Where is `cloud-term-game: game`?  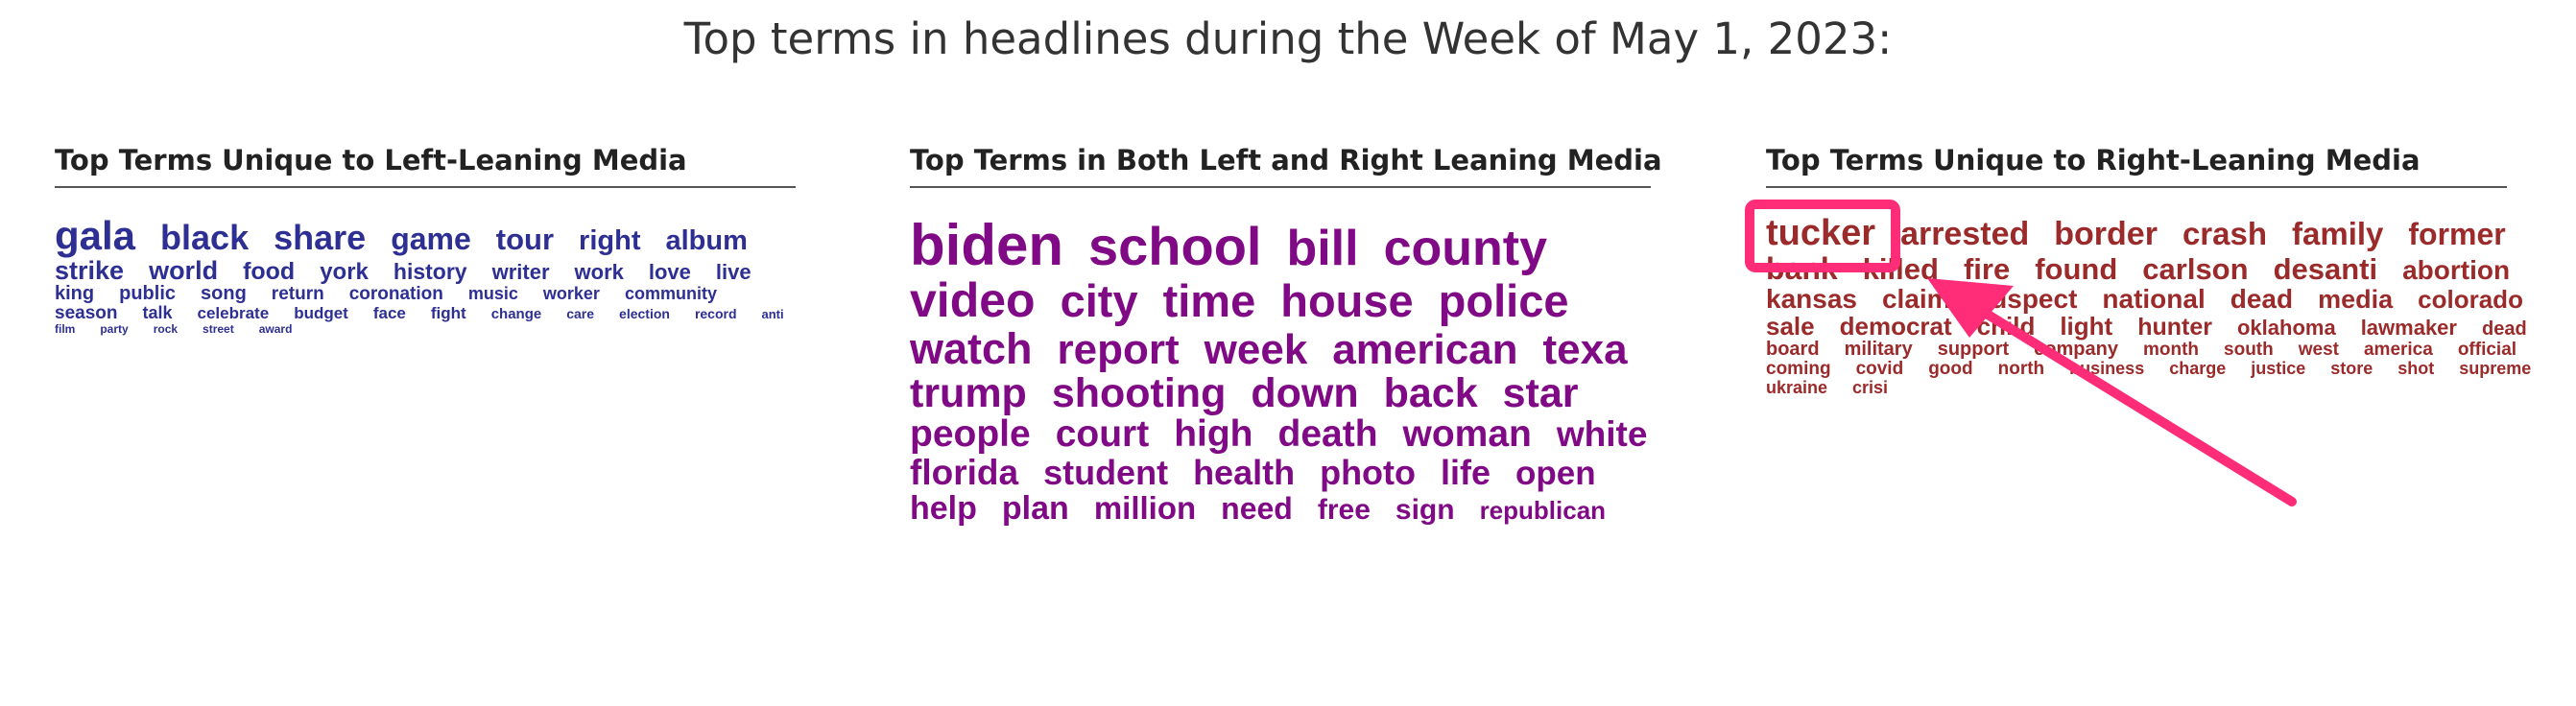
cloud-term-game: game is located at coordinates (431, 239).